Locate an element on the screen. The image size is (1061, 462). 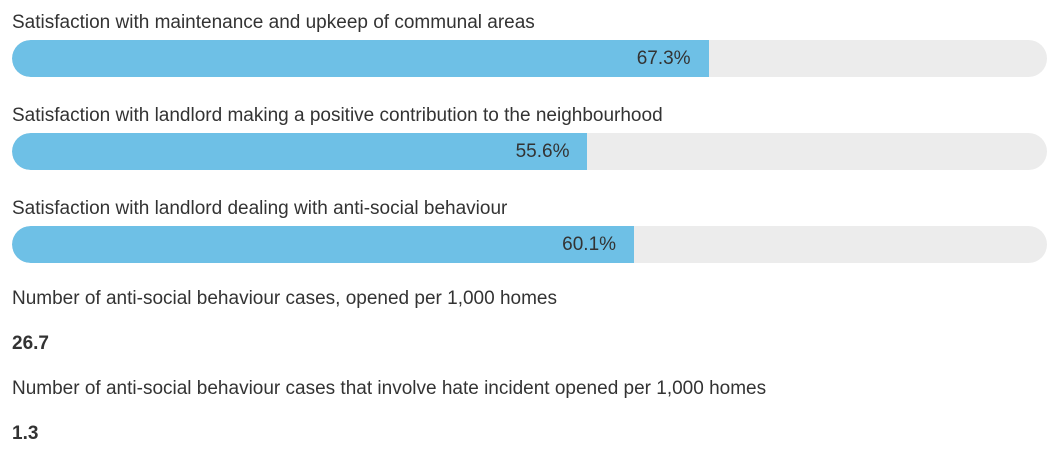
progress-value: 60.1% is located at coordinates (589, 244).